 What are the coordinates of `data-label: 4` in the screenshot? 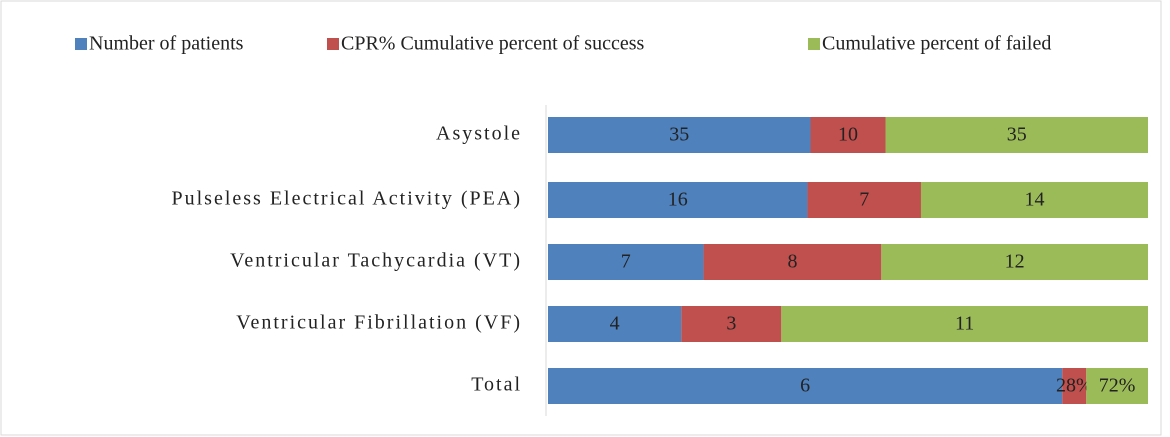 It's located at (615, 324).